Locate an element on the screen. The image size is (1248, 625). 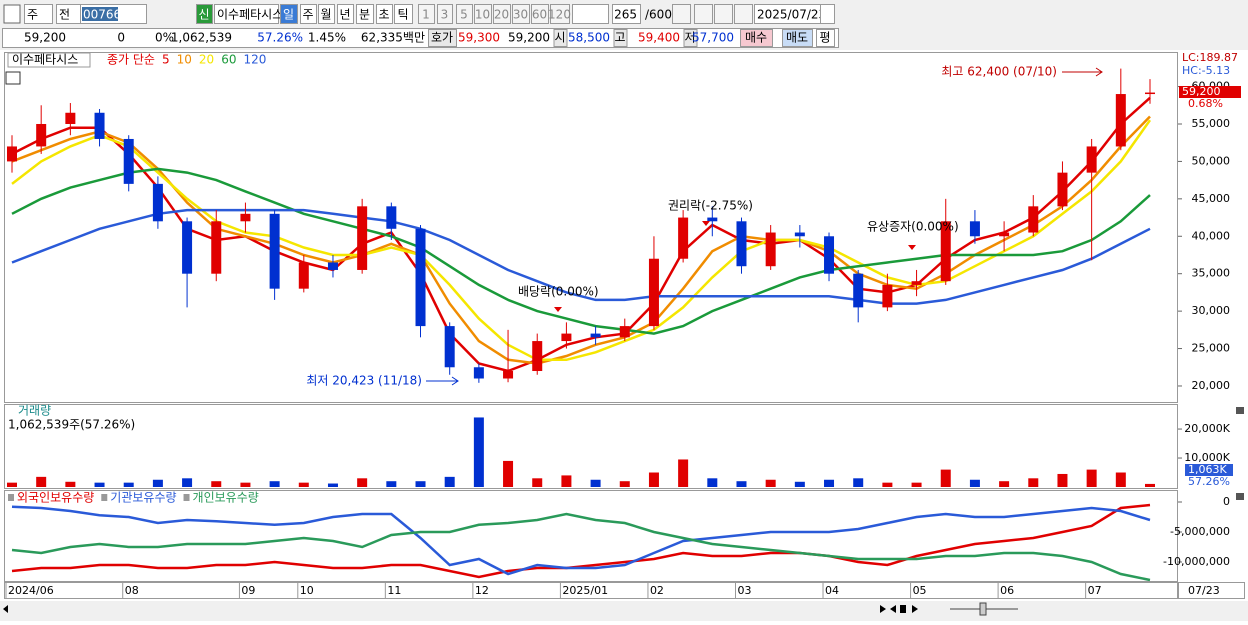
toolbar-text: 3 is located at coordinates (445, 15).